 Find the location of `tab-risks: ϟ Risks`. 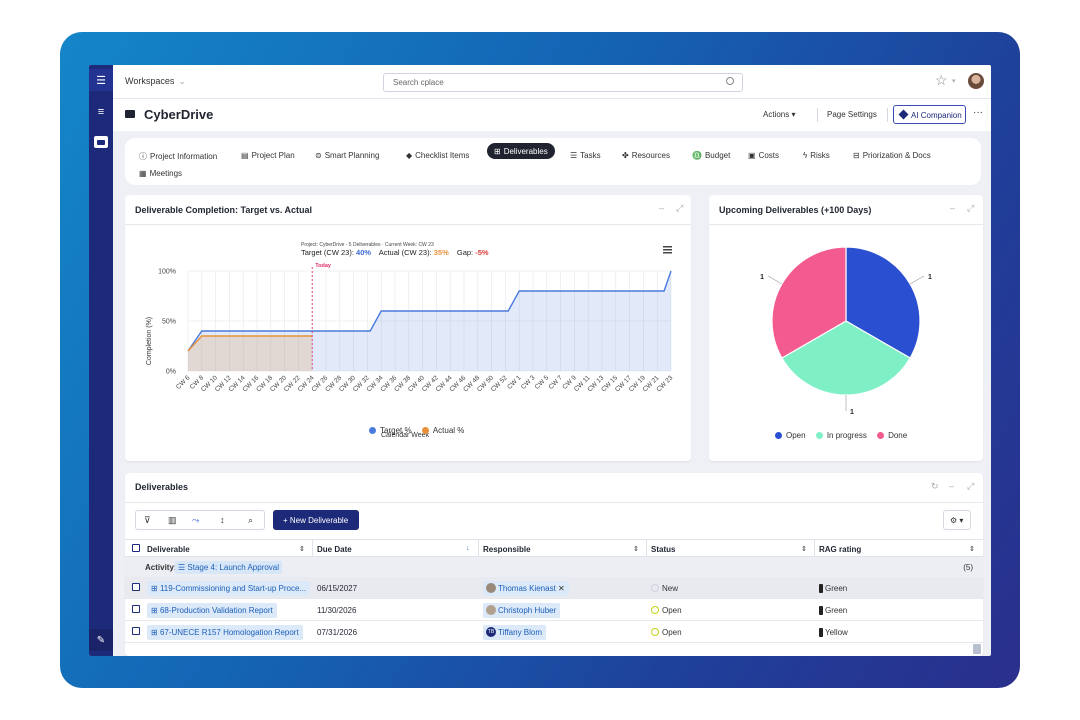

tab-risks: ϟ Risks is located at coordinates (816, 155).